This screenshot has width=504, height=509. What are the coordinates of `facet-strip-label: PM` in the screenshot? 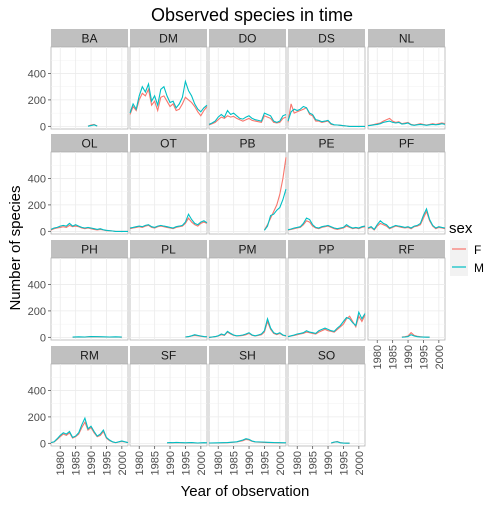 It's located at (248, 250).